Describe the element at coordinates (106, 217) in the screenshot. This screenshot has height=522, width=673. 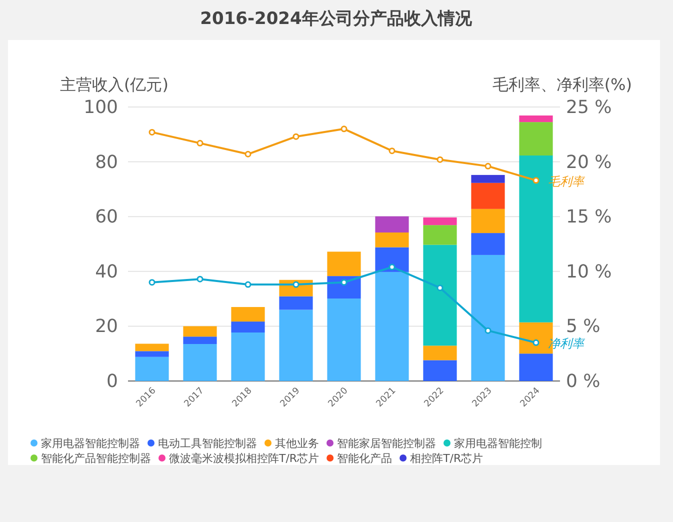
I see `y-tick-label: 60` at that location.